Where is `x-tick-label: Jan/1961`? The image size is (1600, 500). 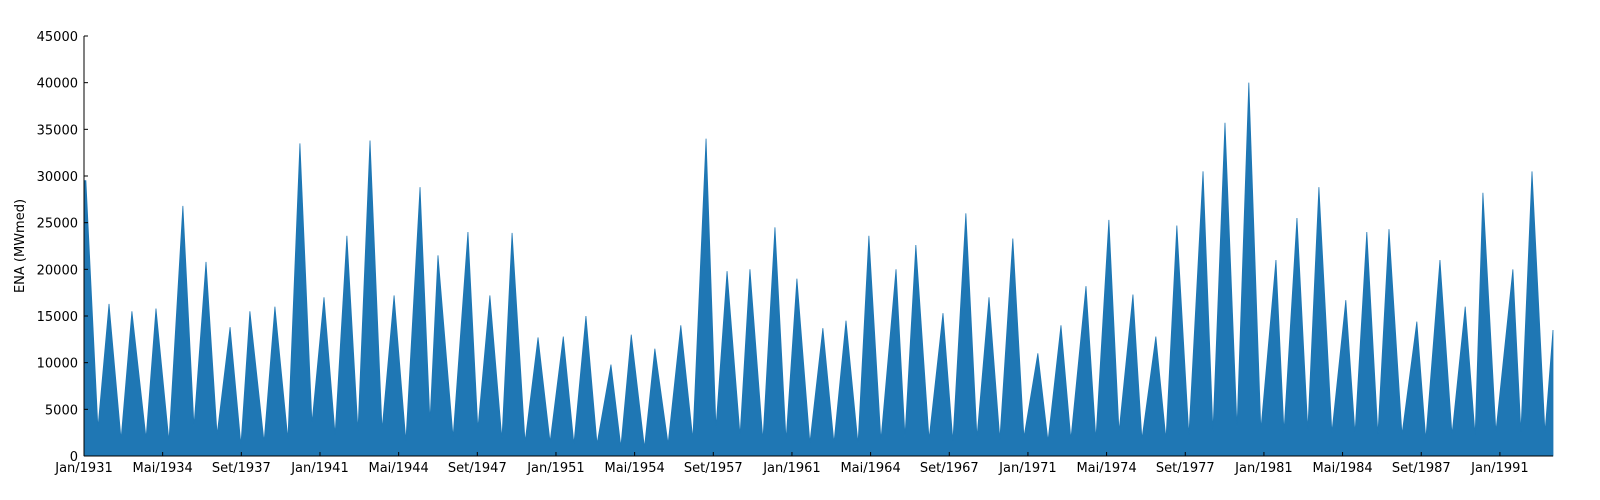
x-tick-label: Jan/1961 is located at coordinates (791, 468).